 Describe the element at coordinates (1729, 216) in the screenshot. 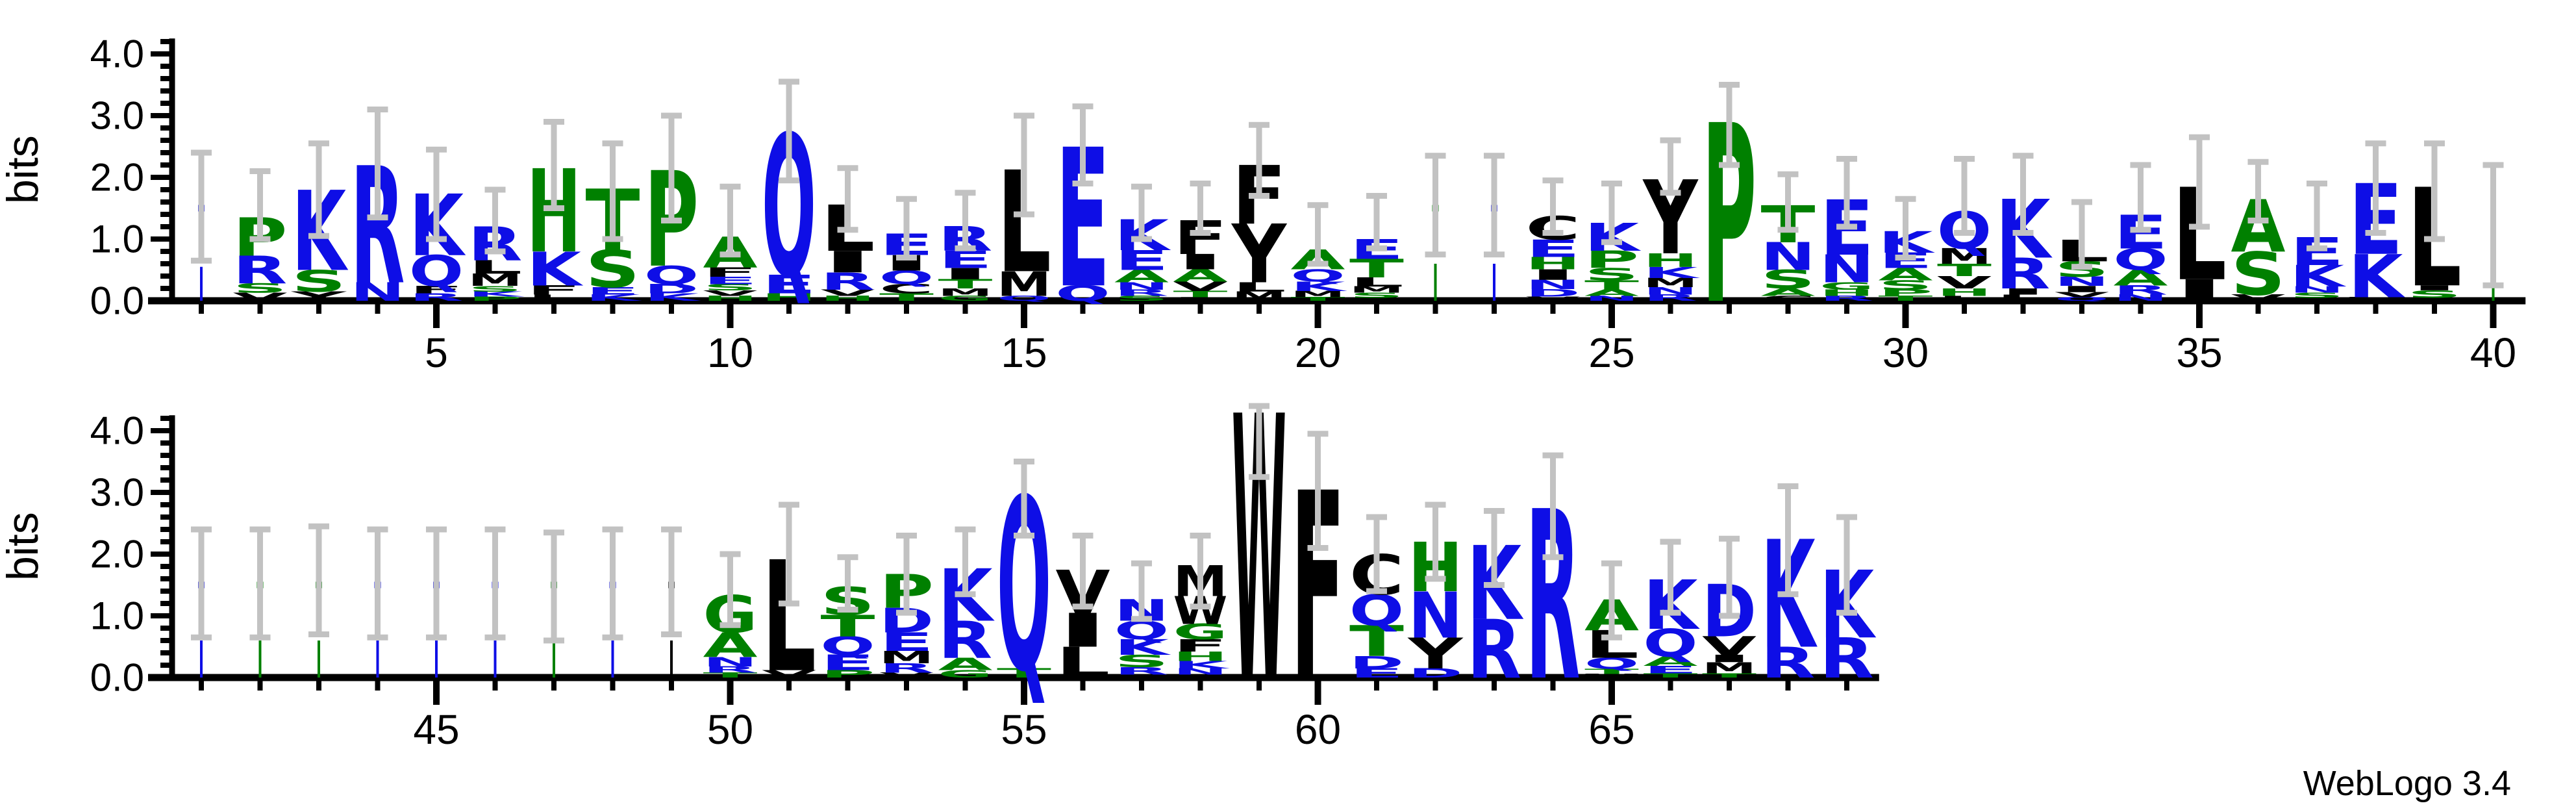

I see `logo-column-27: P` at that location.